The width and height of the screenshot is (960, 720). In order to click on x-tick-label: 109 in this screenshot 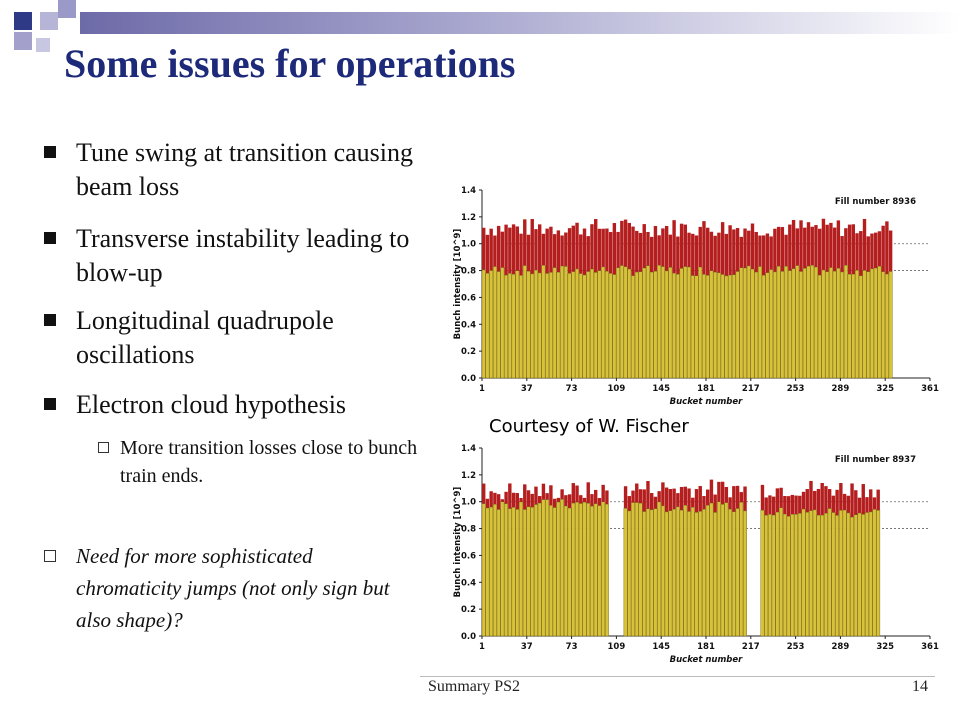, I will do `click(617, 647)`.